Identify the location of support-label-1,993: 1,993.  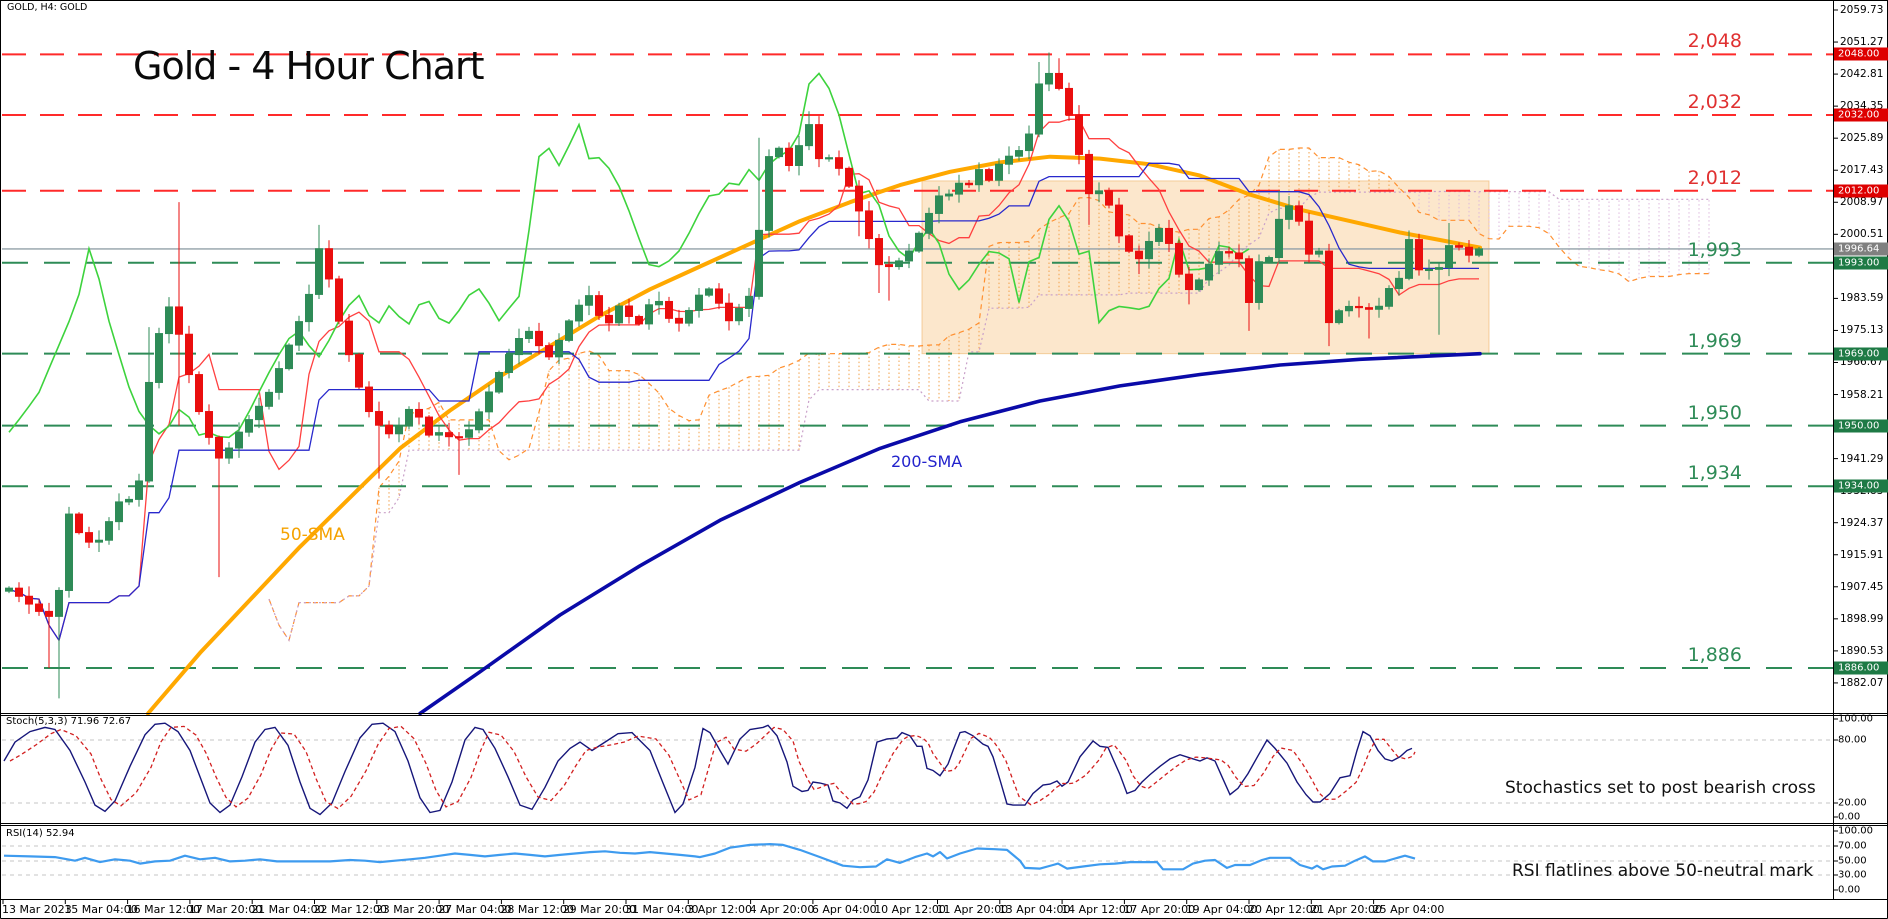
(1714, 249).